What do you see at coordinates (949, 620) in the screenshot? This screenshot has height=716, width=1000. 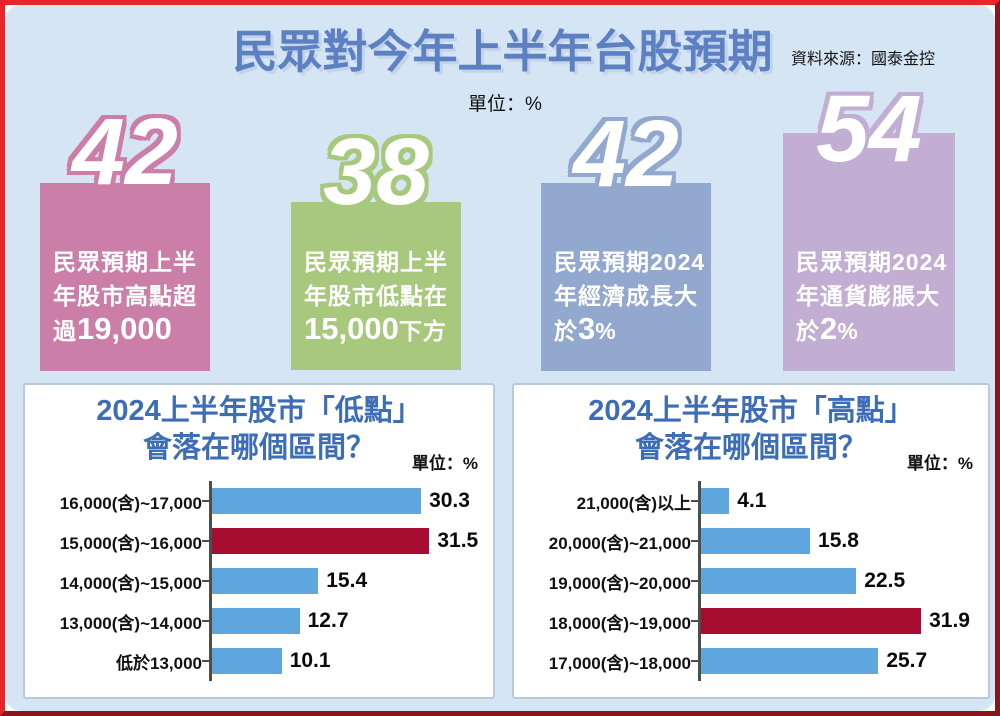 I see `bar-value: 31.9` at bounding box center [949, 620].